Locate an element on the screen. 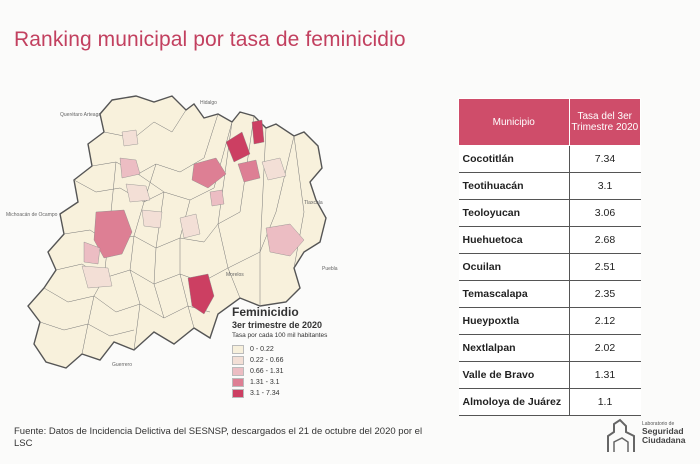  shaded-municipalities is located at coordinates (193, 217).